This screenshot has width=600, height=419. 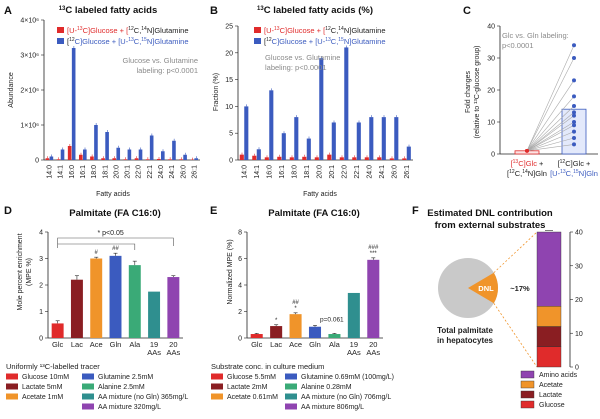 I want to click on panel-f-legend-label: Glucose, so click(x=552, y=405).